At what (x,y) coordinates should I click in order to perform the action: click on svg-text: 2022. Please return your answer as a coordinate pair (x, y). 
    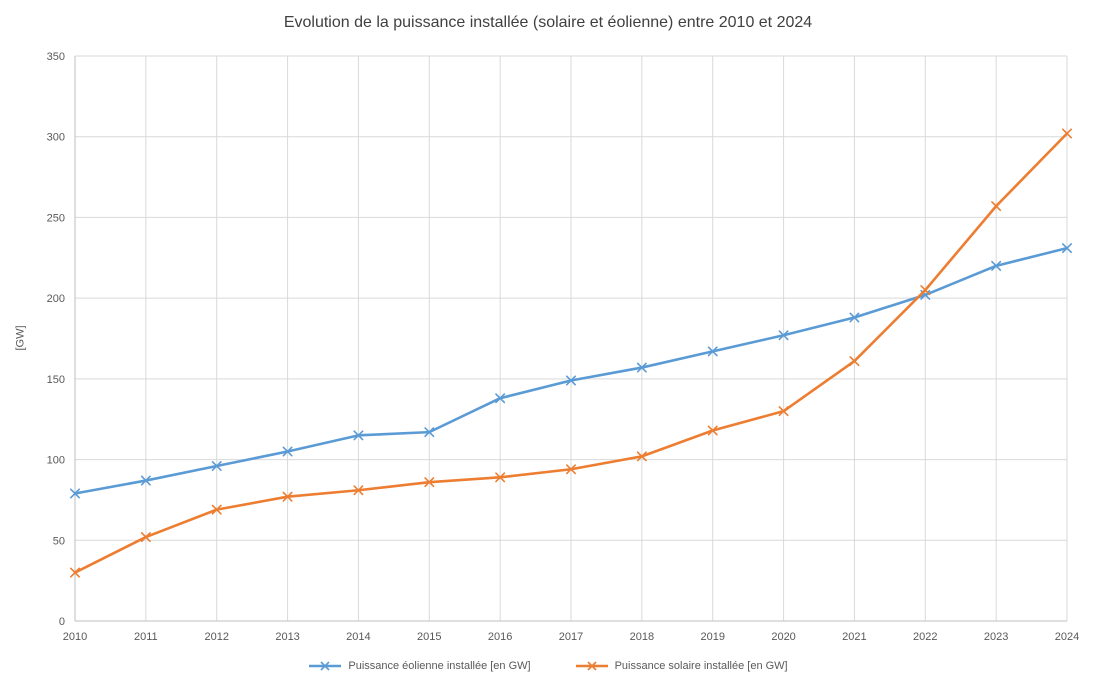
    Looking at the image, I should click on (925, 637).